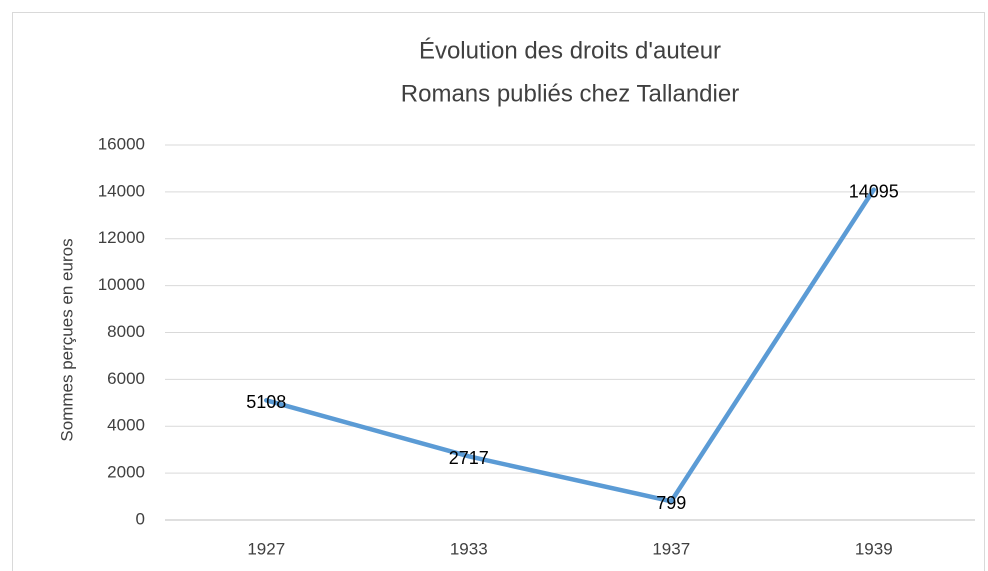 The height and width of the screenshot is (571, 988). I want to click on x-tick-label: 1933, so click(469, 548).